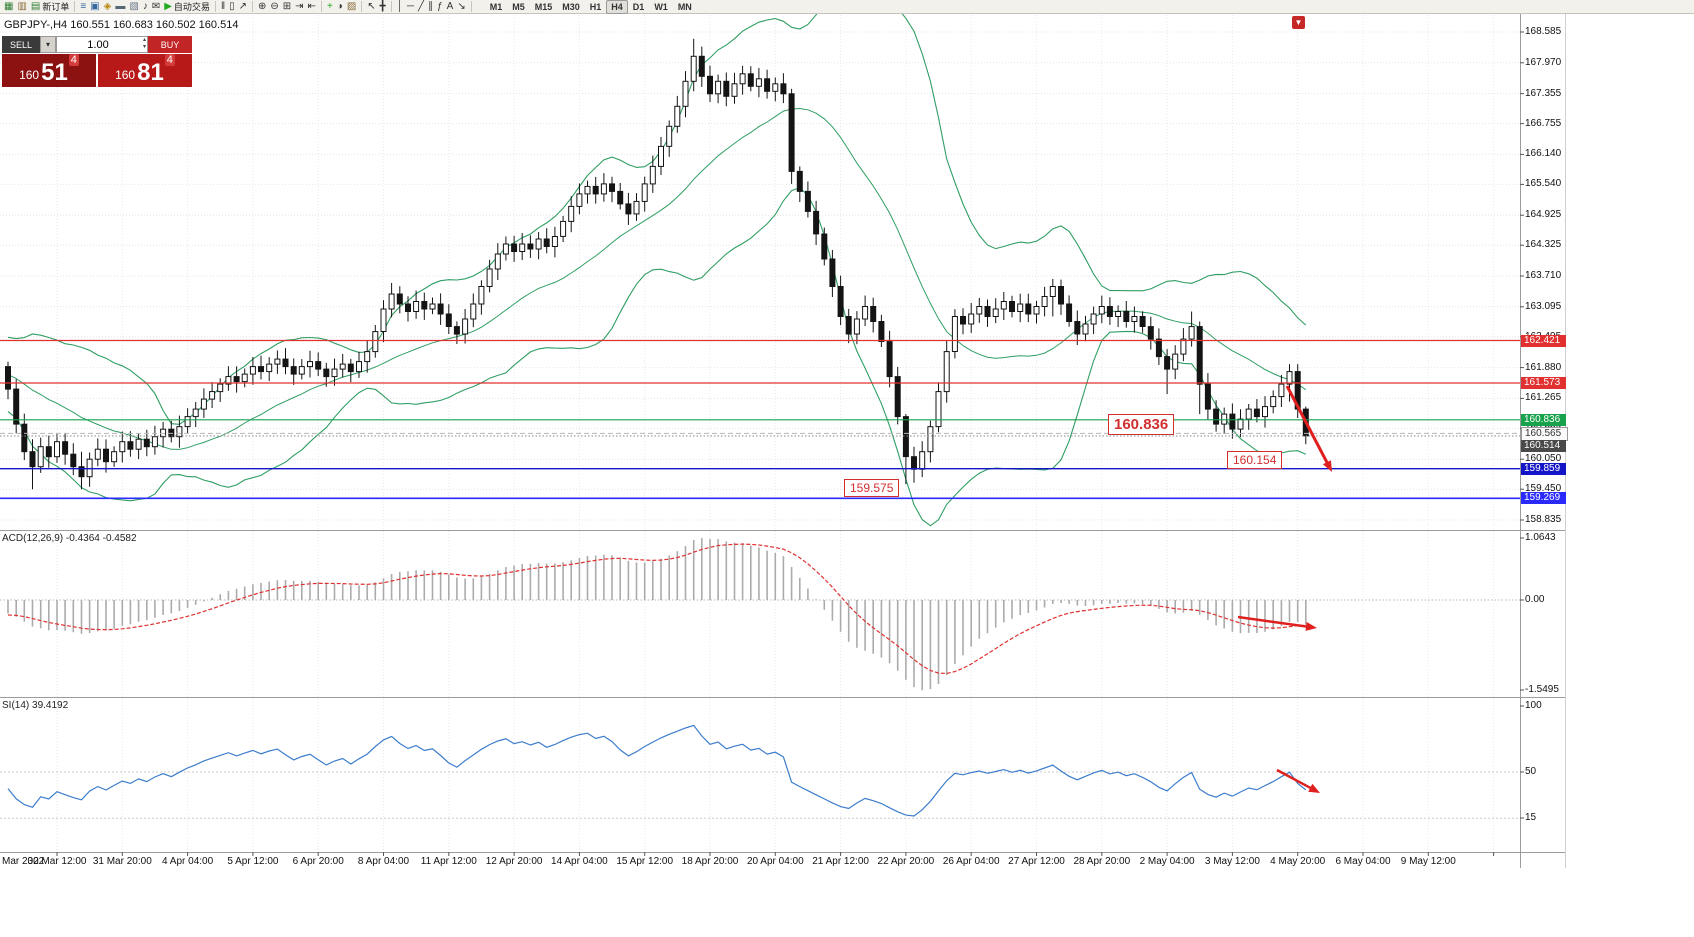 The width and height of the screenshot is (1694, 937). Describe the element at coordinates (543, 6) in the screenshot. I see `timeframe-button-m15: M15` at that location.